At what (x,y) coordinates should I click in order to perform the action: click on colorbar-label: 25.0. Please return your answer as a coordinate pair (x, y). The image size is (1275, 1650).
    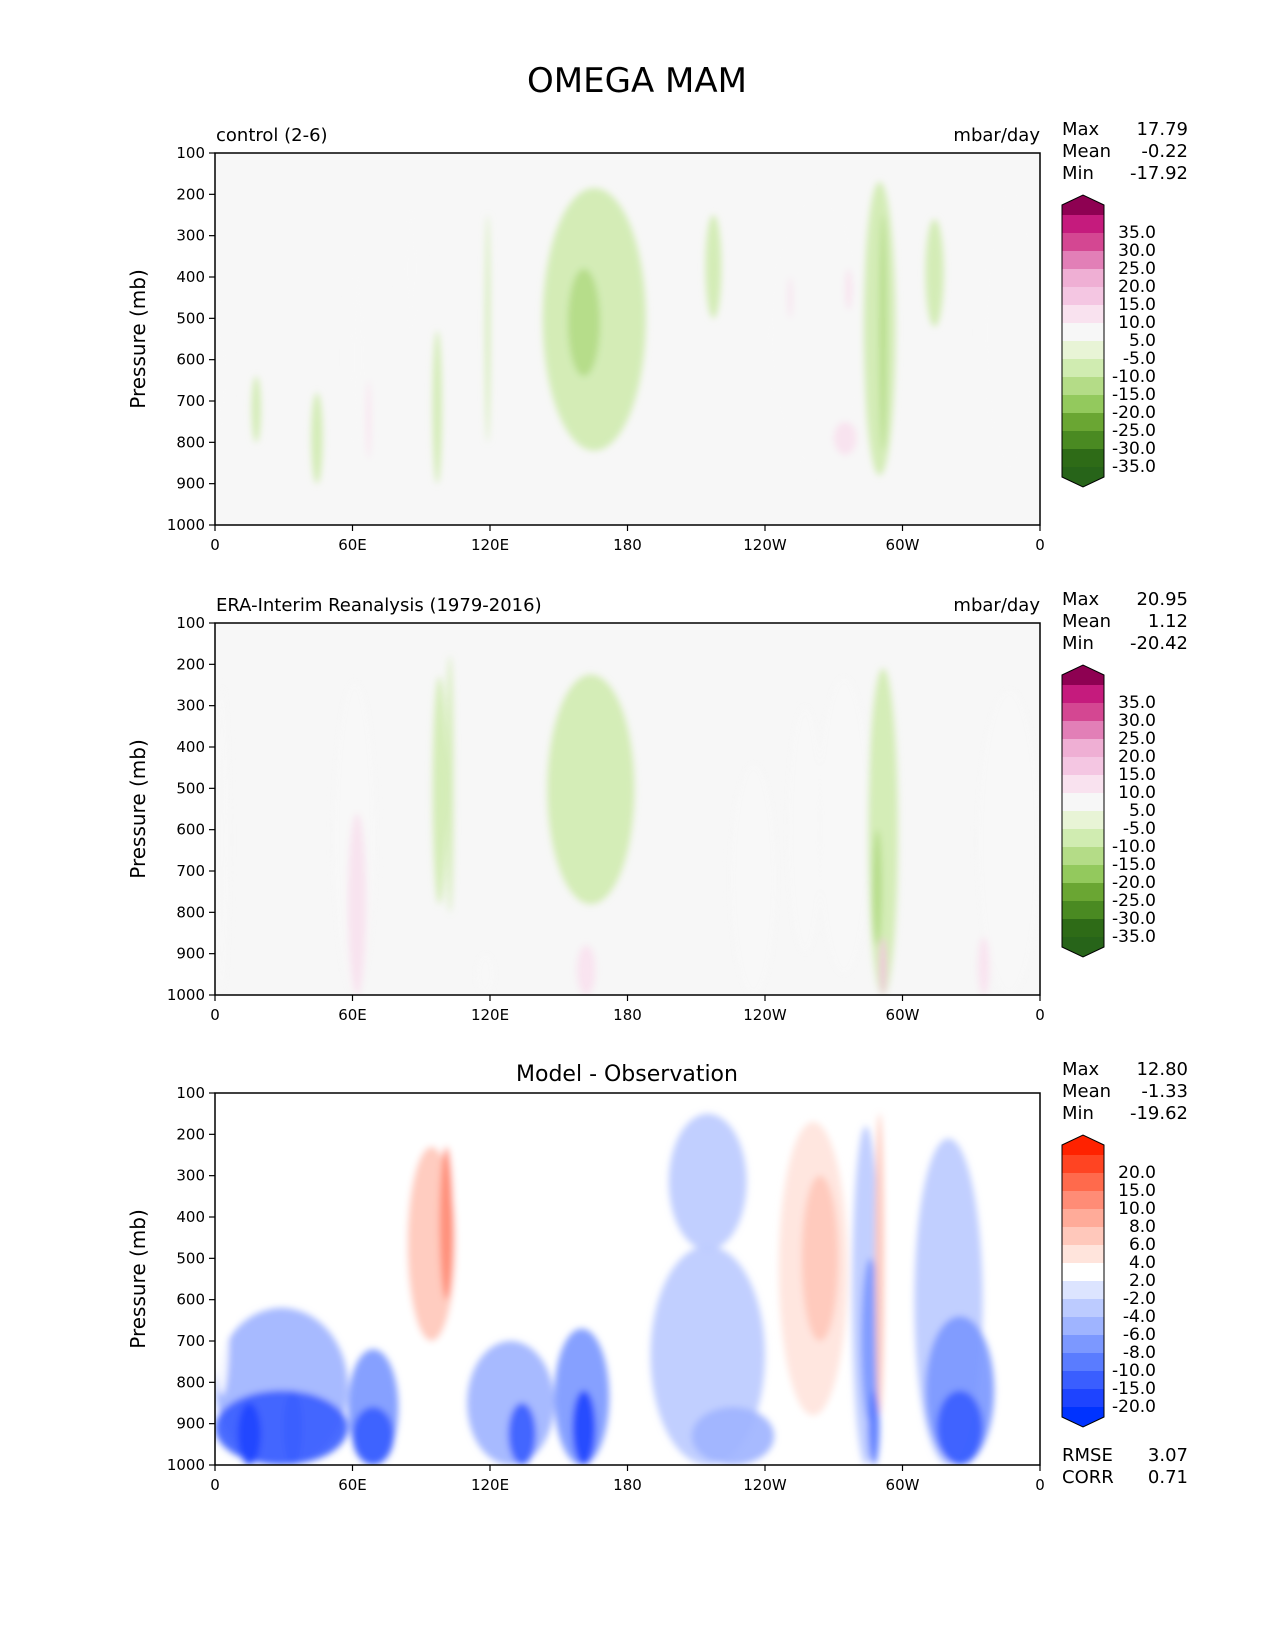
    Looking at the image, I should click on (1137, 739).